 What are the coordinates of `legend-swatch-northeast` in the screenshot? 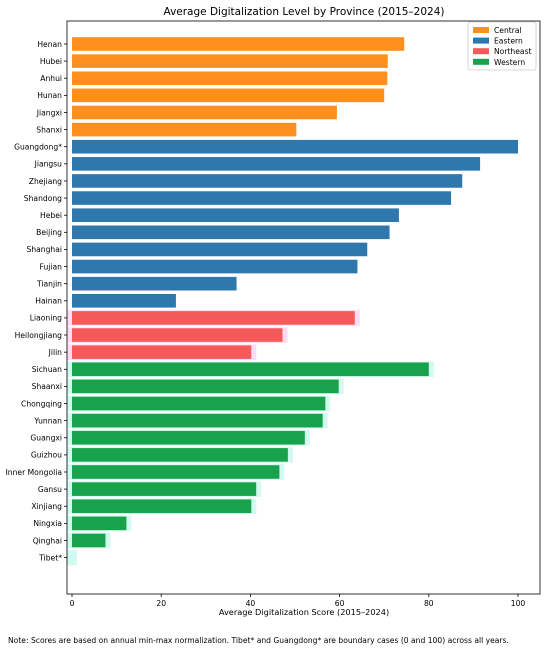 It's located at (481, 51).